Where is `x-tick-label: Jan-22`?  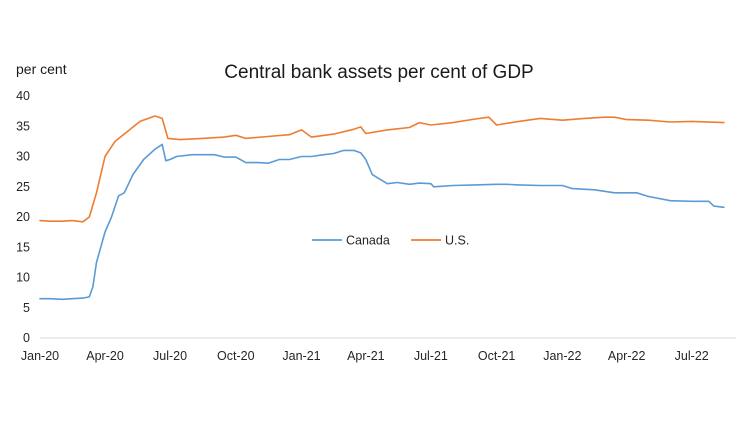 x-tick-label: Jan-22 is located at coordinates (562, 356).